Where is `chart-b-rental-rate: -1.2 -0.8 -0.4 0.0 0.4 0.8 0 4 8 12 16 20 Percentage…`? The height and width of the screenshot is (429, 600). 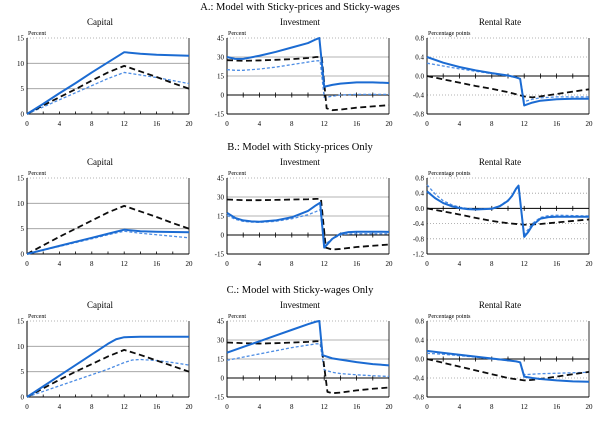
chart-b-rental-rate: -1.2 -0.8 -0.4 0.0 0.4 0.8 0 4 8 12 16 20 Percentage… is located at coordinates (503, 219).